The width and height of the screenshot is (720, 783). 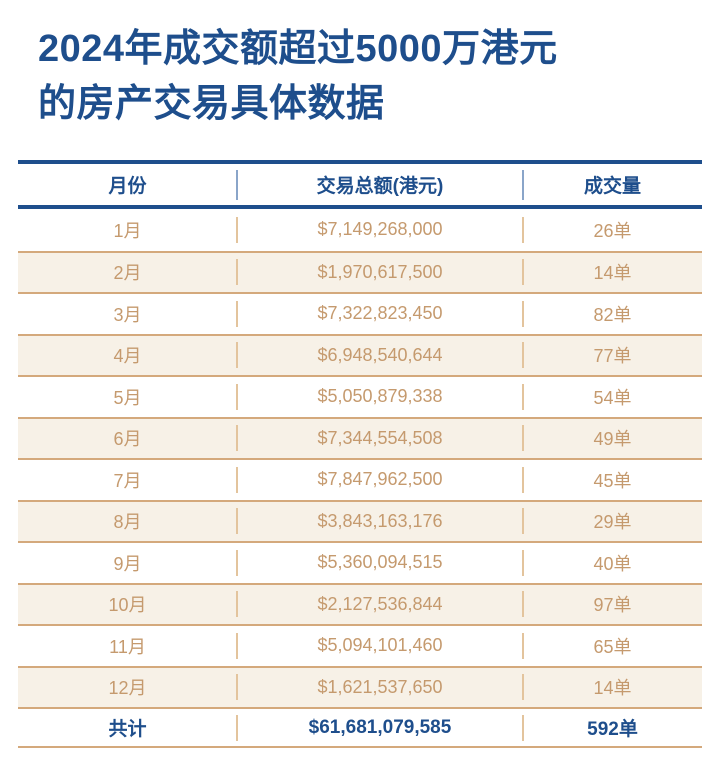 I want to click on total-label-cell: 共计, so click(x=127, y=727).